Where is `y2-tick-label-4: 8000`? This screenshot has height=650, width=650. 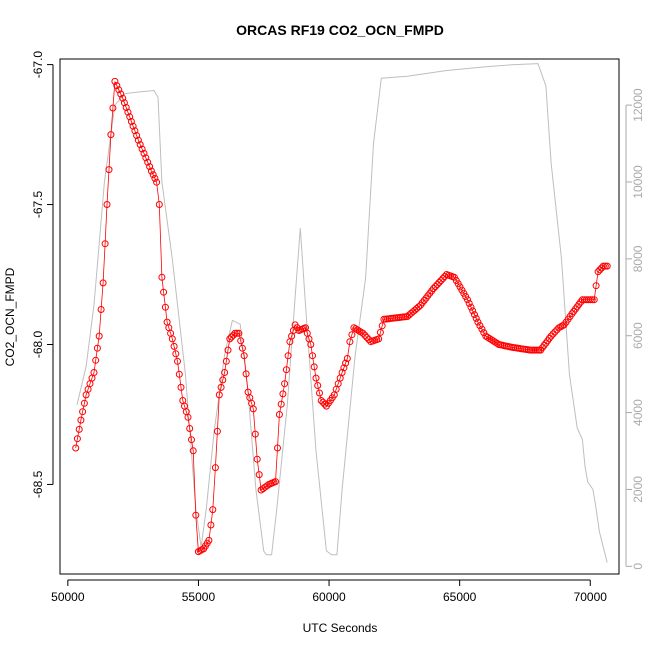 y2-tick-label-4: 8000 is located at coordinates (638, 258).